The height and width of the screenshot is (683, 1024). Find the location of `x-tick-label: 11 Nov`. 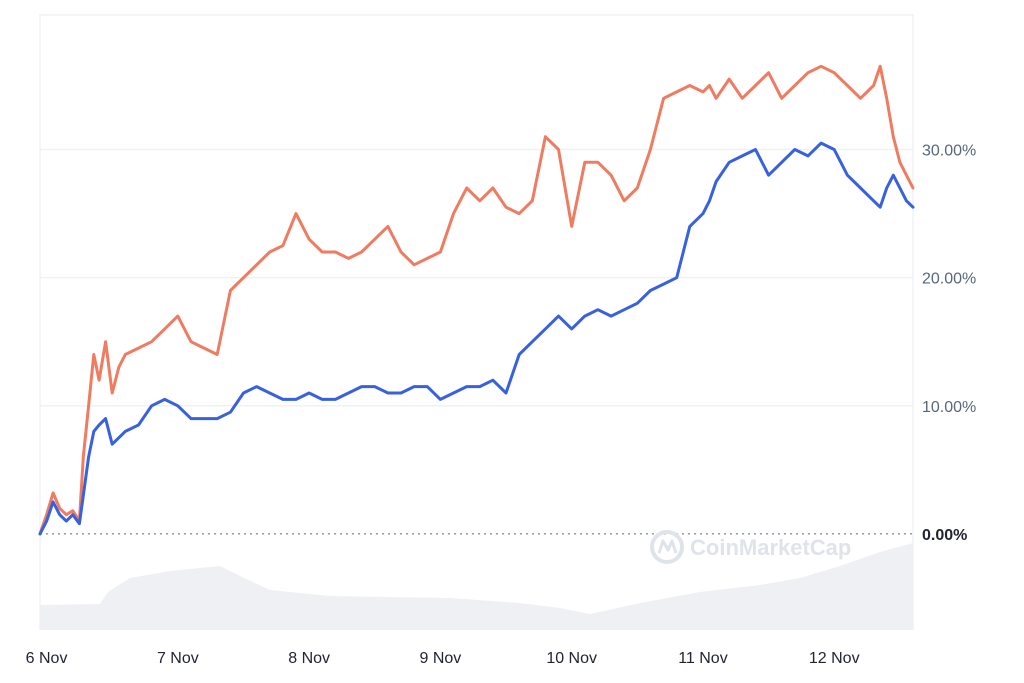

x-tick-label: 11 Nov is located at coordinates (703, 658).